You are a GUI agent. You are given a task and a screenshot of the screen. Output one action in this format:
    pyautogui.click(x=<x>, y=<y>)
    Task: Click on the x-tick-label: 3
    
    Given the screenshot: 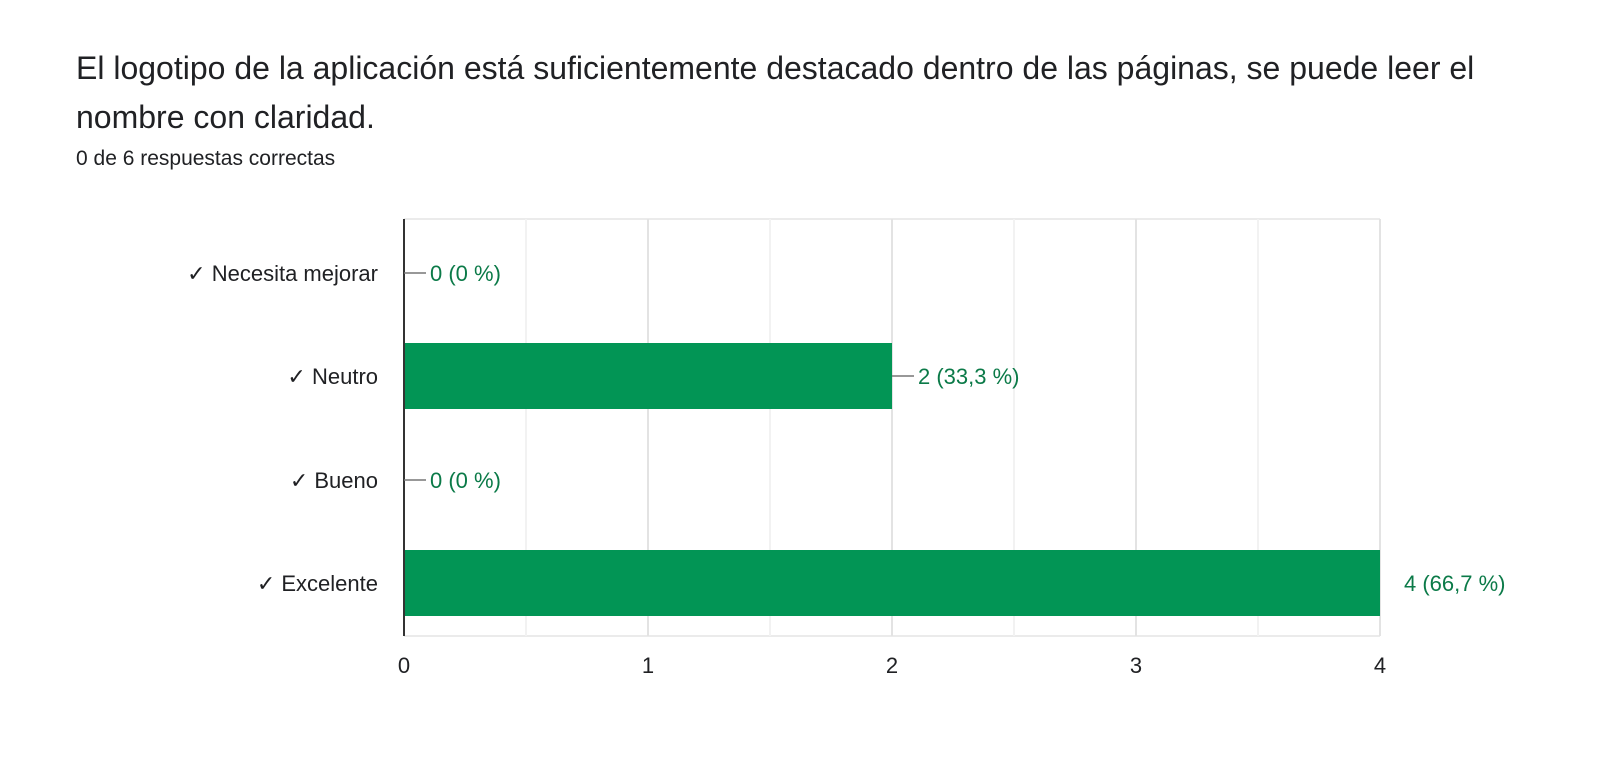 What is the action you would take?
    pyautogui.click(x=1136, y=665)
    